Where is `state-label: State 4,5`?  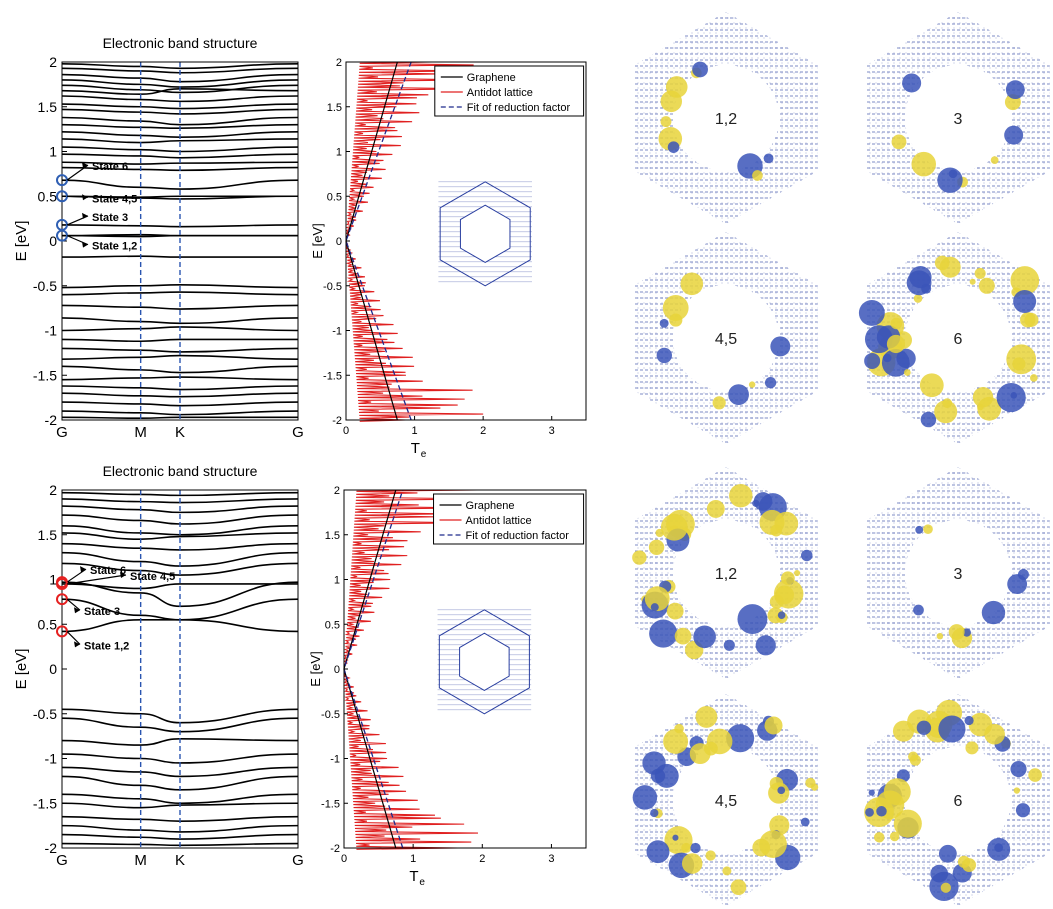
state-label: State 4,5 is located at coordinates (152, 577).